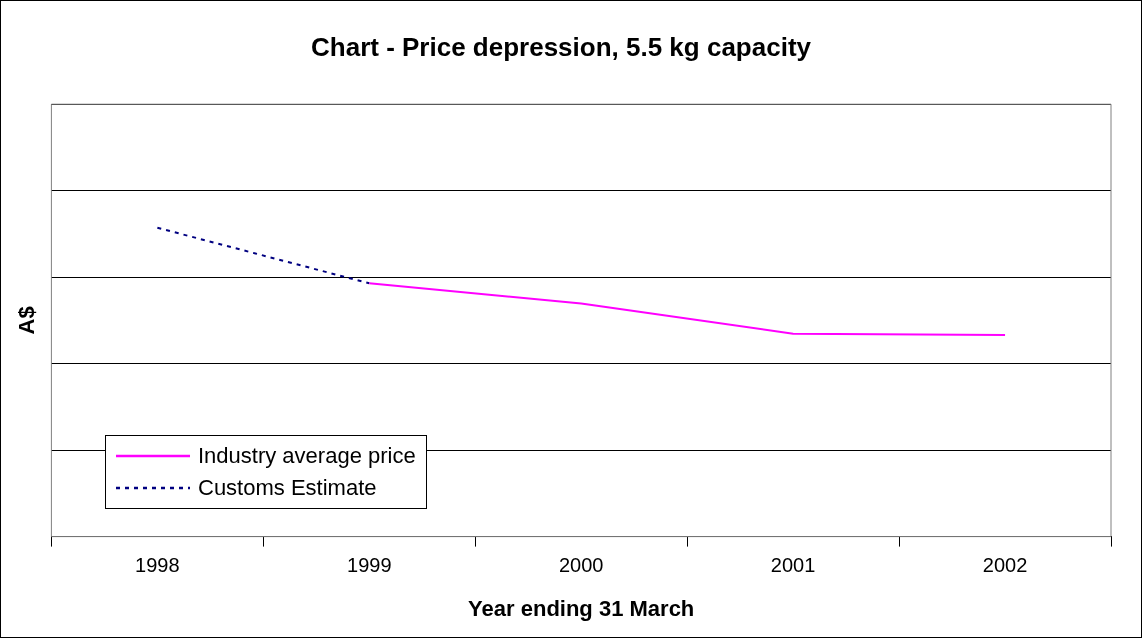  Describe the element at coordinates (27, 320) in the screenshot. I see `y-axis-title: A$` at that location.